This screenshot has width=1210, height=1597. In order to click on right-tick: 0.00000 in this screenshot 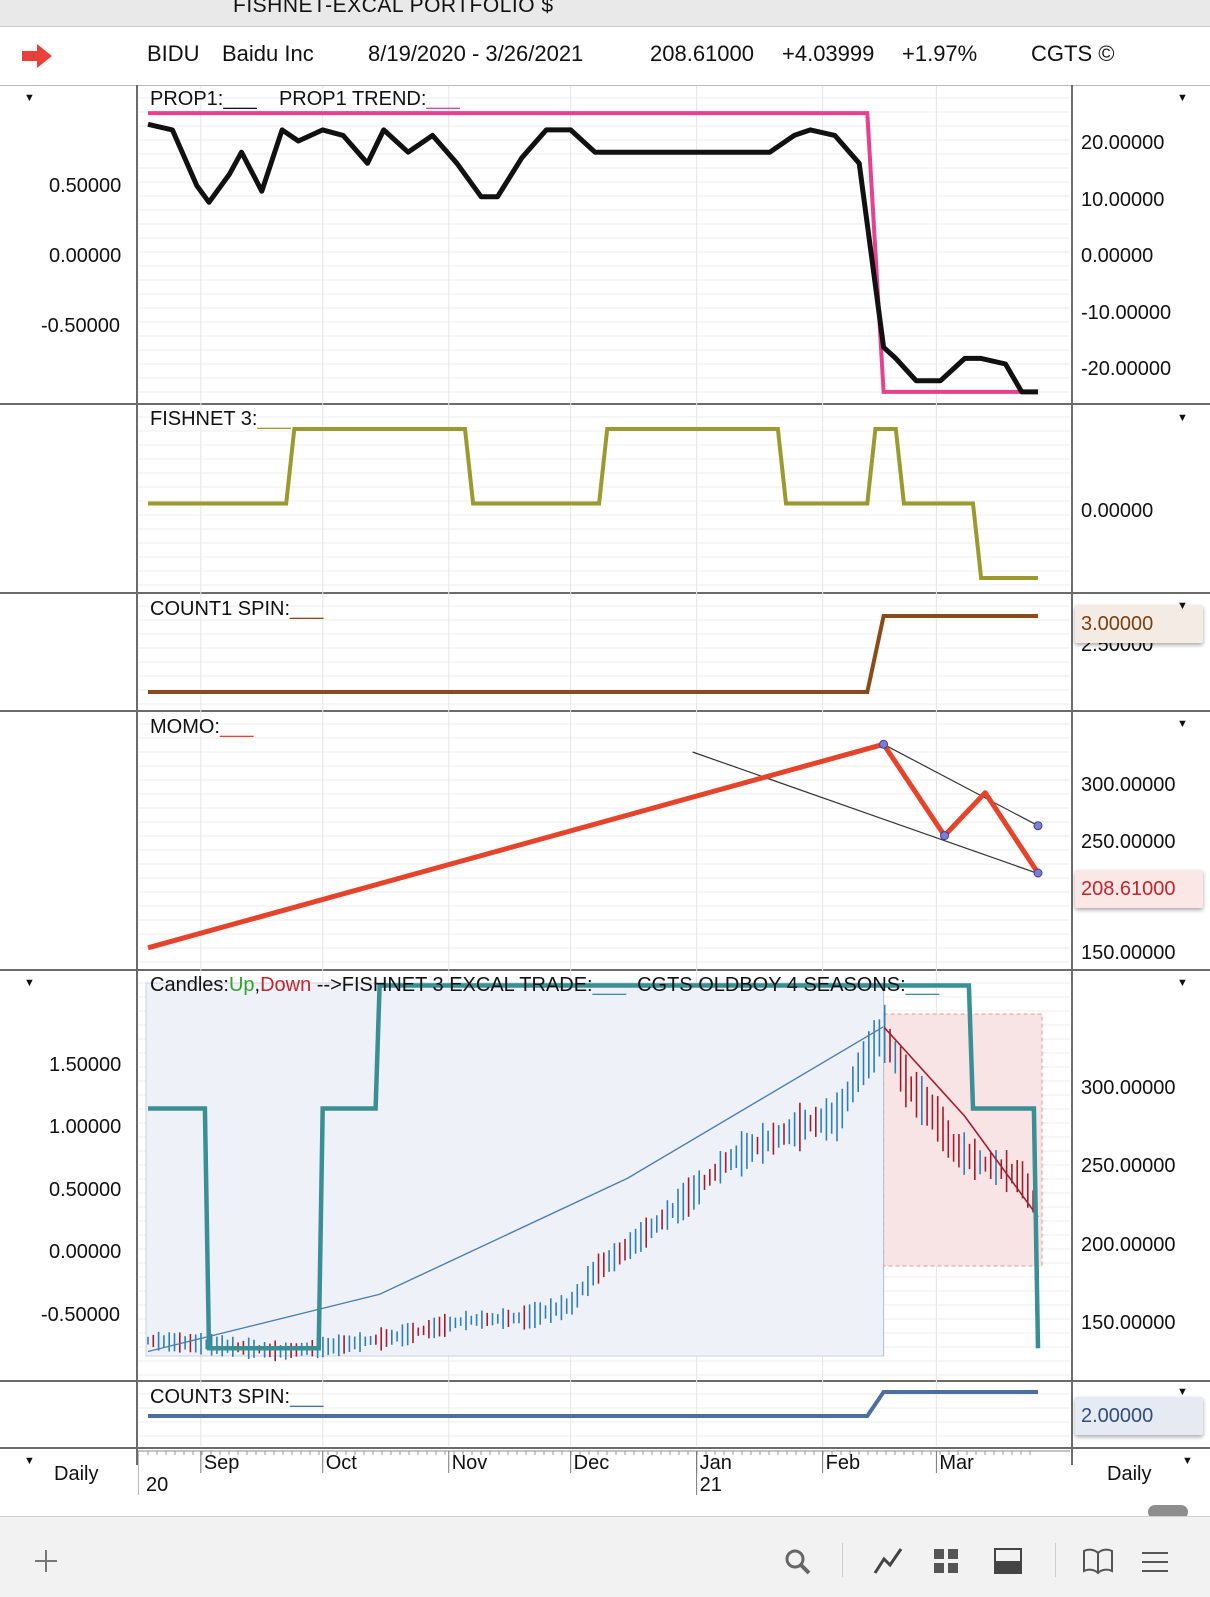, I will do `click(1117, 256)`.